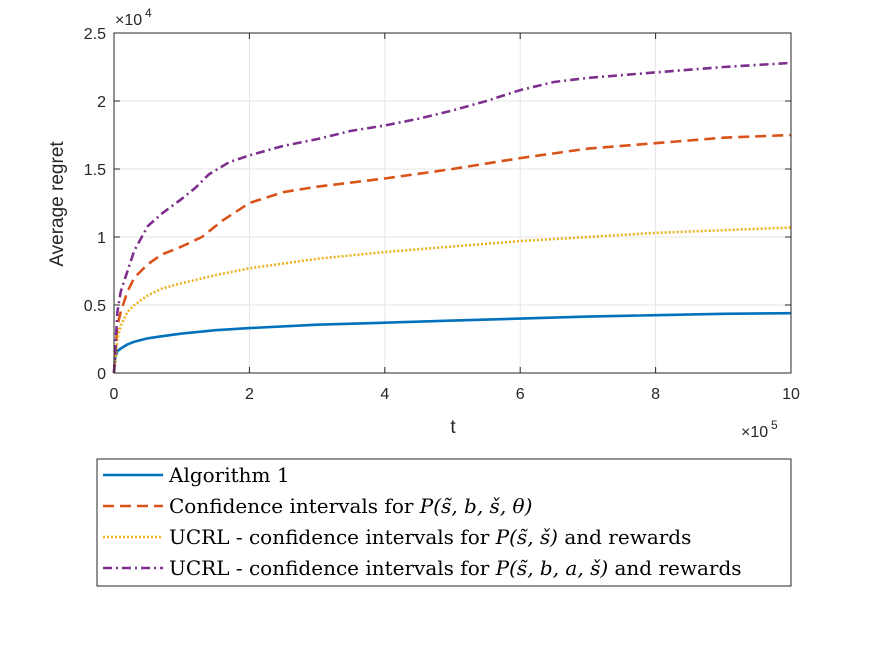 The width and height of the screenshot is (875, 656). Describe the element at coordinates (101, 238) in the screenshot. I see `y-tick-label: 1` at that location.